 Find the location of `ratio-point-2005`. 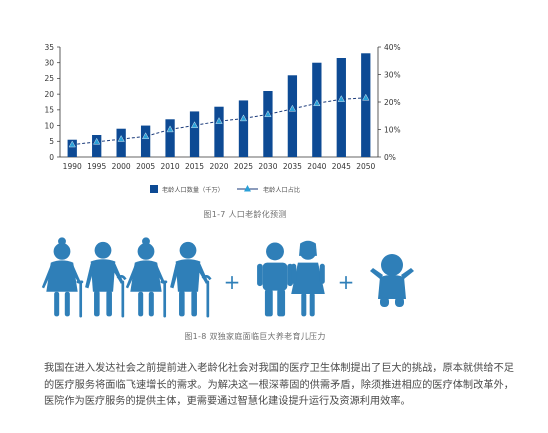

ratio-point-2005 is located at coordinates (146, 135).